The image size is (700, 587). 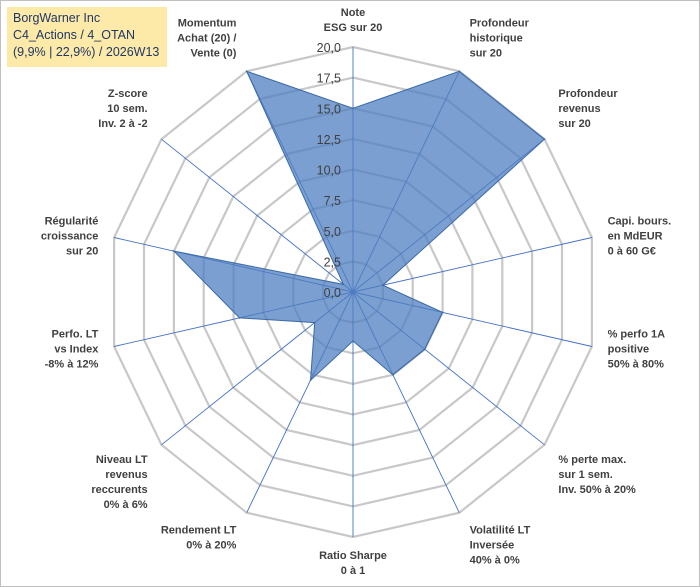 What do you see at coordinates (214, 53) in the screenshot?
I see `axis-label-line: Vente (0)` at bounding box center [214, 53].